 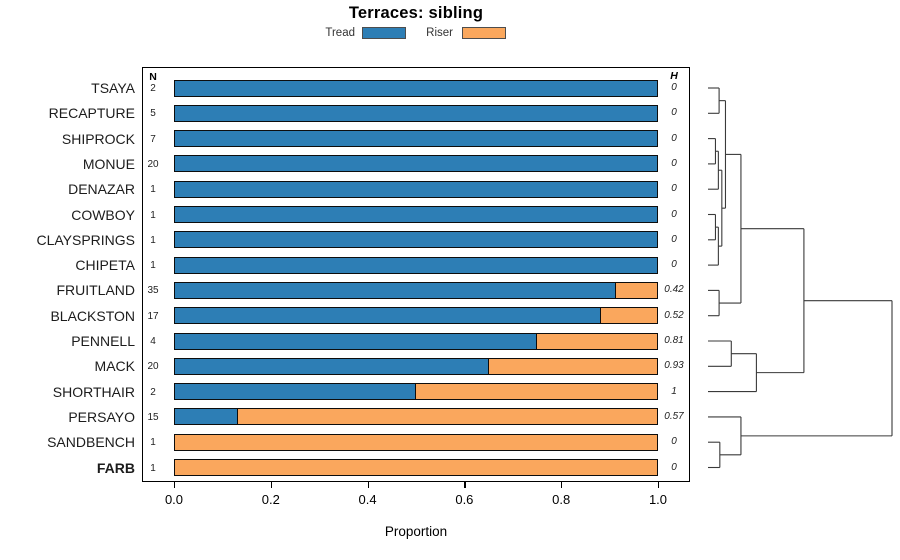 What do you see at coordinates (270, 499) in the screenshot?
I see `x-tick-label: 0.2` at bounding box center [270, 499].